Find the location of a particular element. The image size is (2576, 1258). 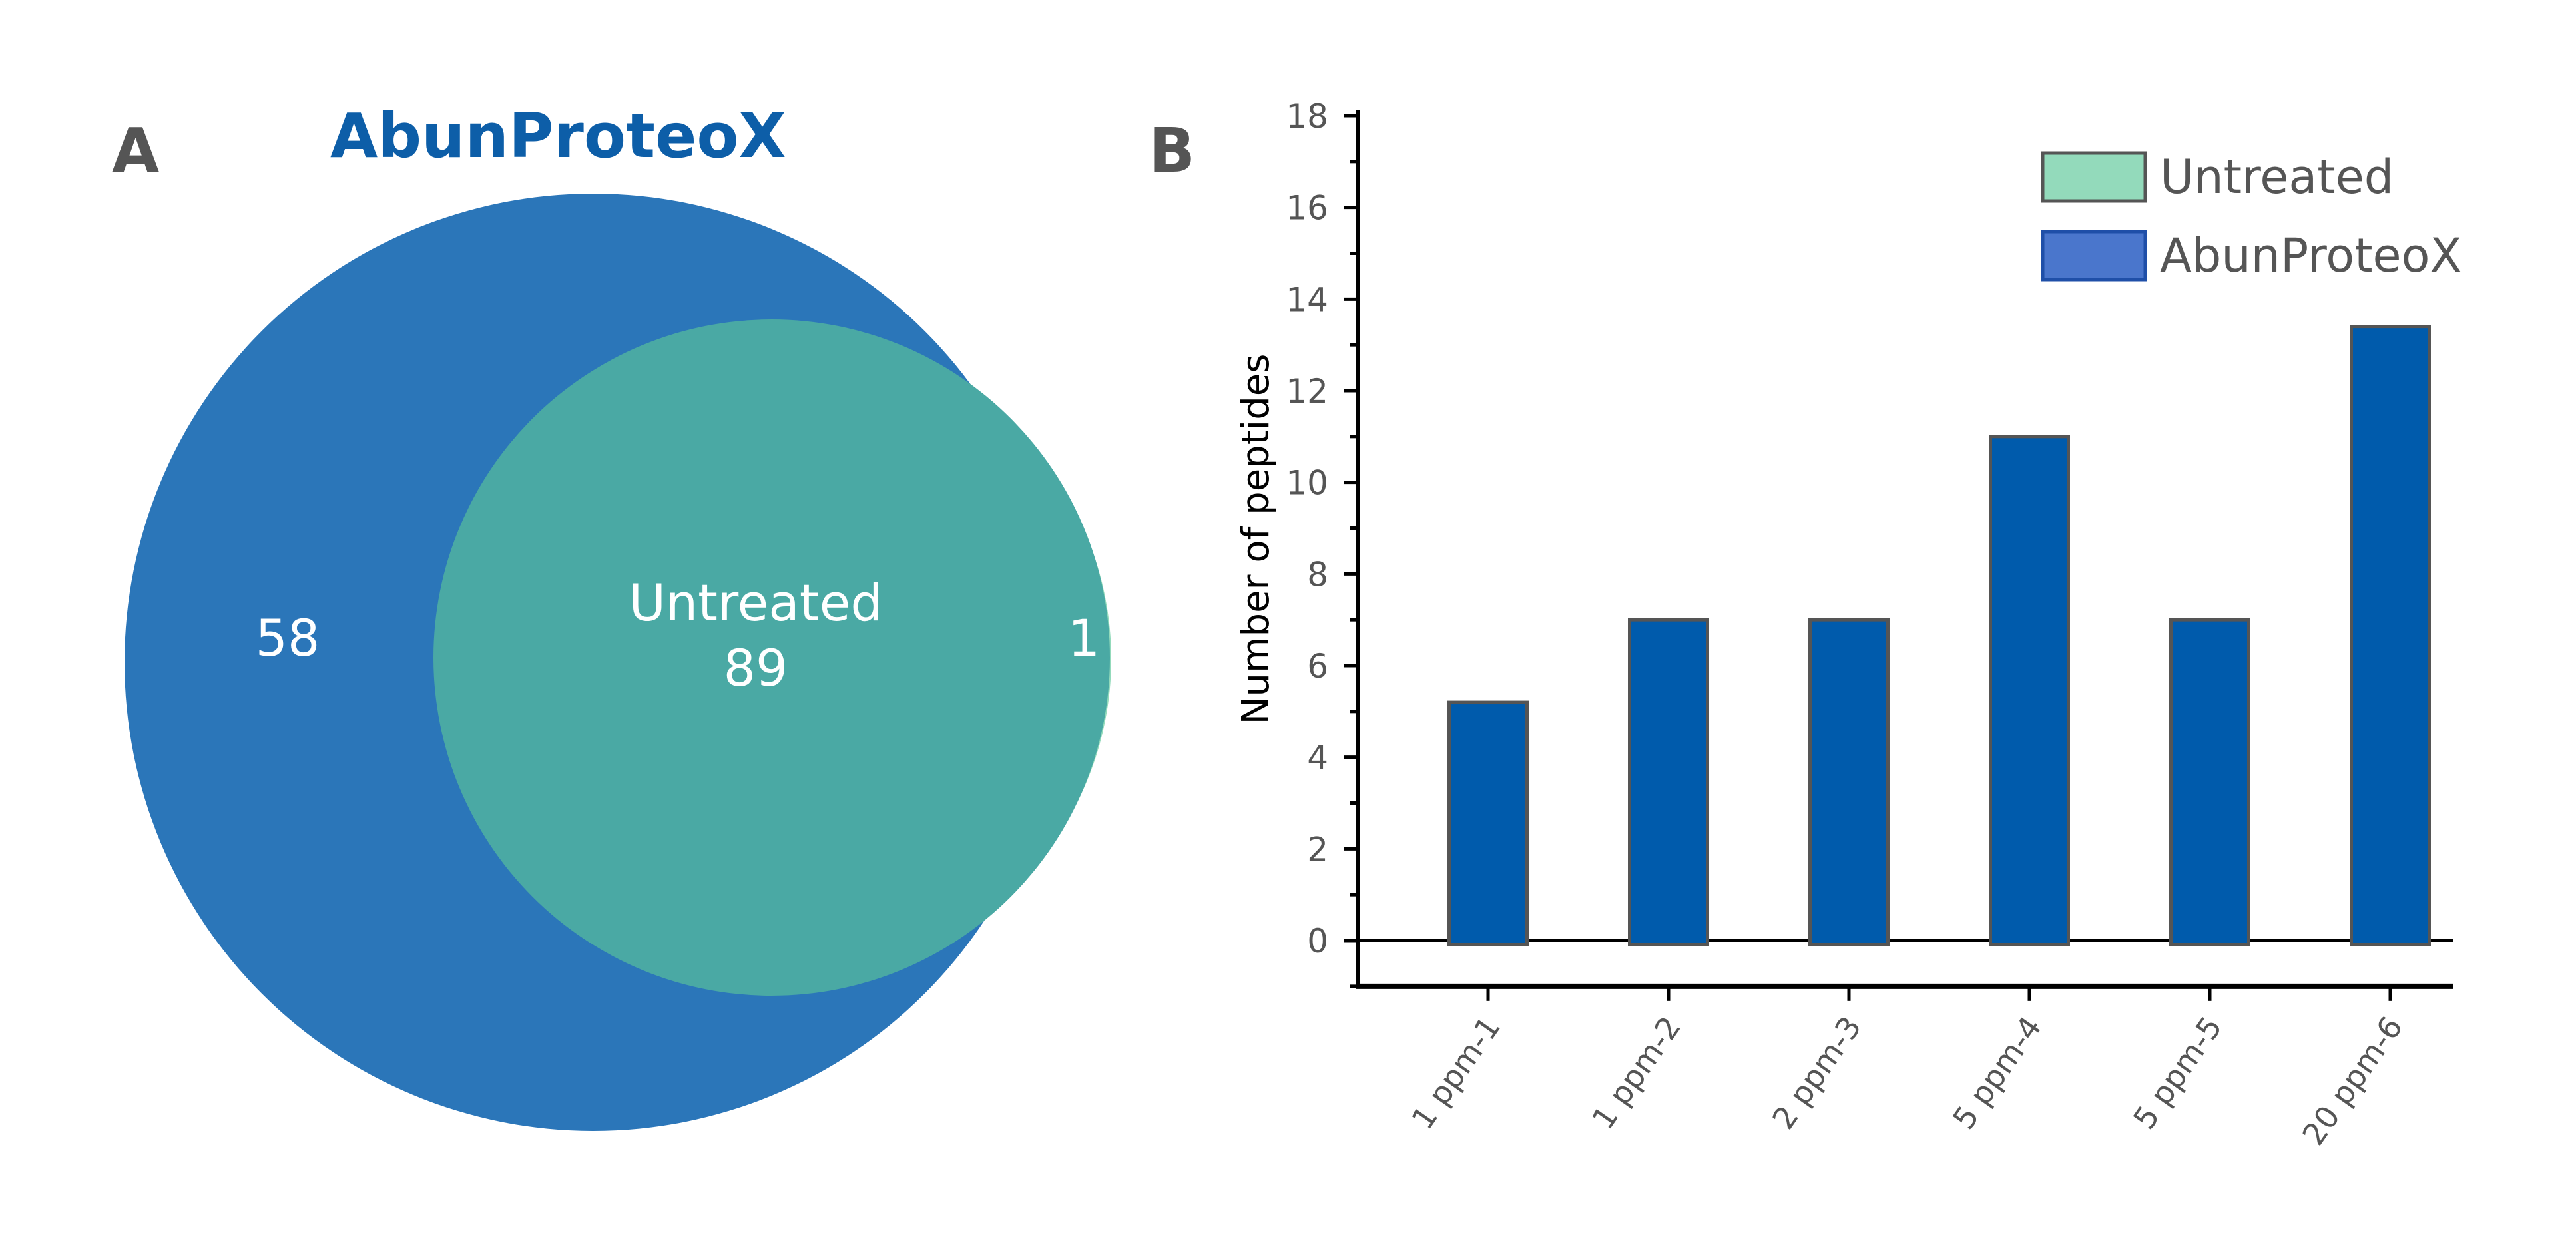

venn-untreated-only-count: 1 is located at coordinates (1084, 638).